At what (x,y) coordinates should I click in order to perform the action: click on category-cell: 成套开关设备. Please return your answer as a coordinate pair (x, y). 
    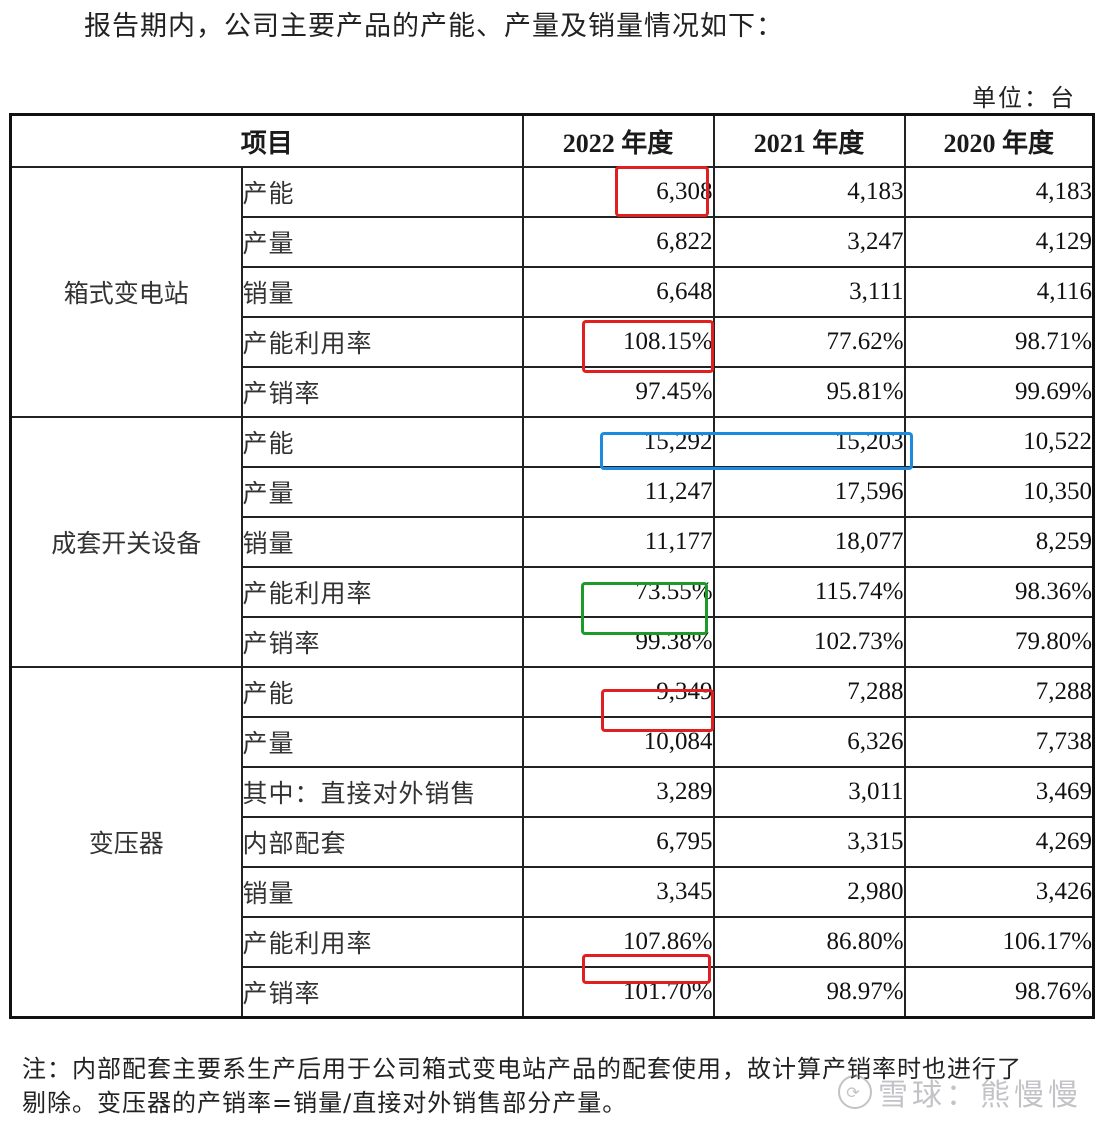
    Looking at the image, I should click on (126, 542).